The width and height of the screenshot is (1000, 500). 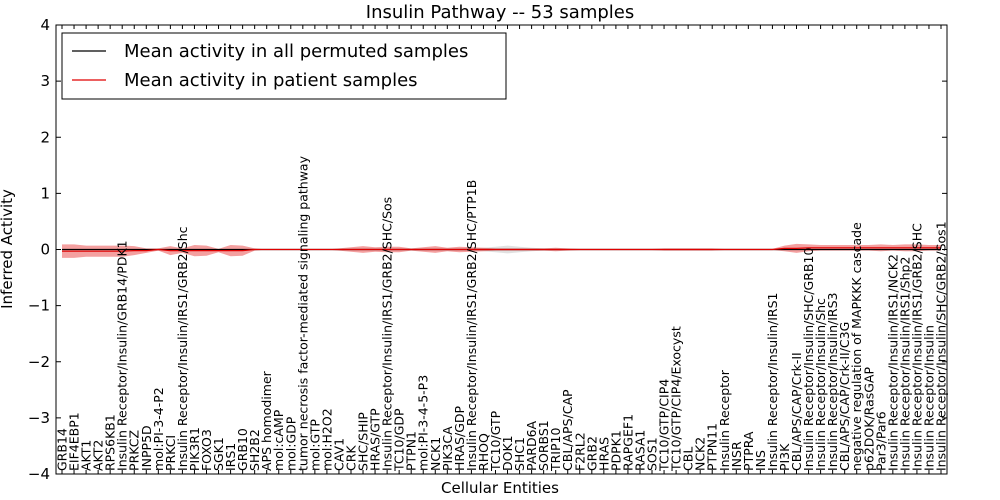 What do you see at coordinates (158, 429) in the screenshot?
I see `category-label: mol:PI-3-4-P2` at bounding box center [158, 429].